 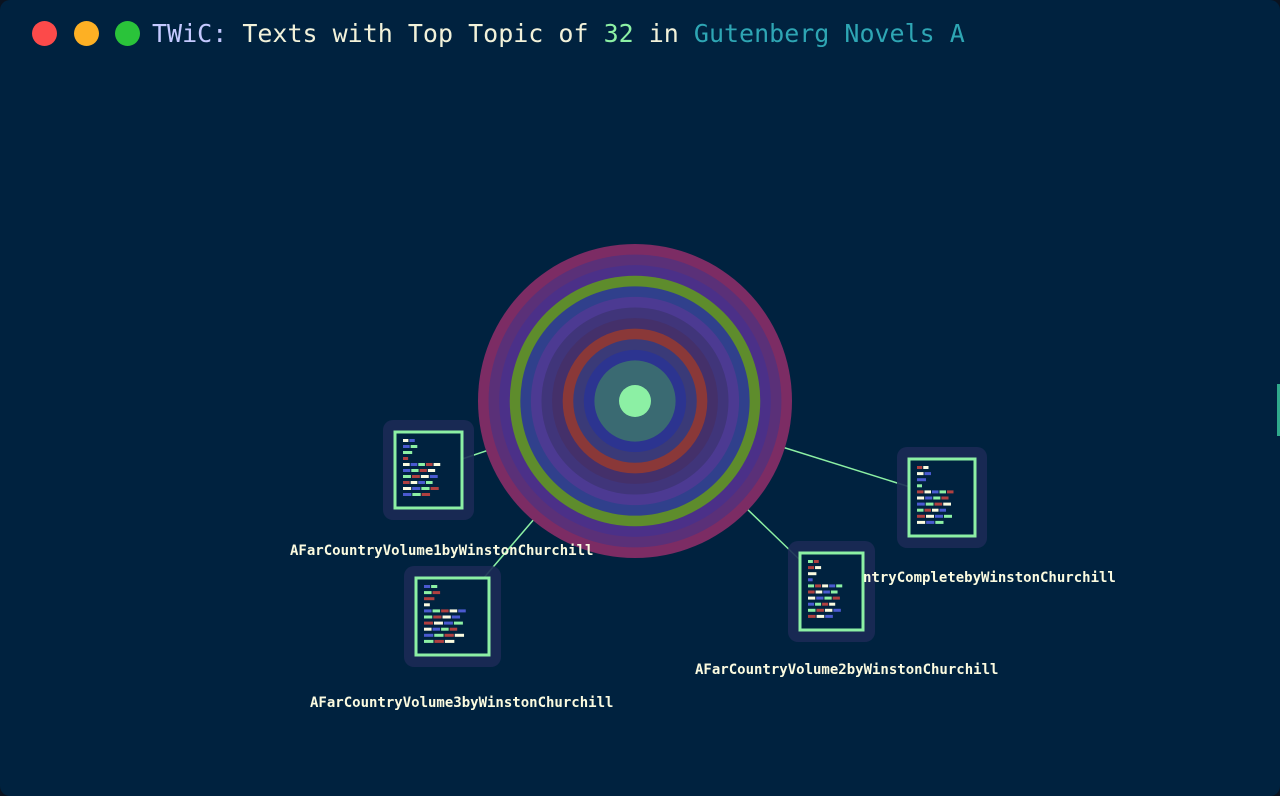 I want to click on maximize-button, so click(x=127, y=33).